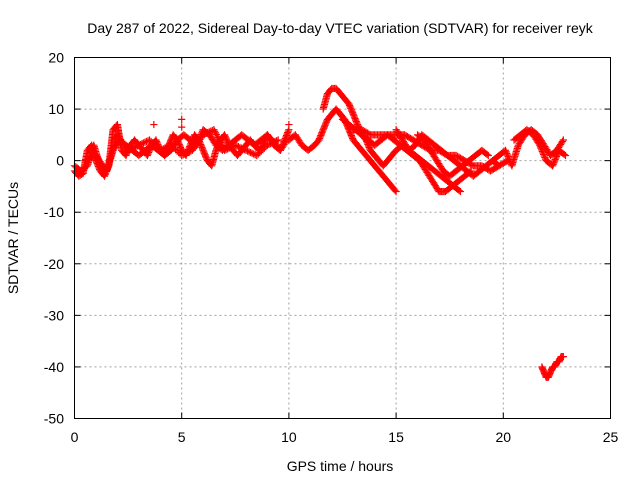 The width and height of the screenshot is (640, 480). What do you see at coordinates (396, 437) in the screenshot?
I see `x-tick-label: 15` at bounding box center [396, 437].